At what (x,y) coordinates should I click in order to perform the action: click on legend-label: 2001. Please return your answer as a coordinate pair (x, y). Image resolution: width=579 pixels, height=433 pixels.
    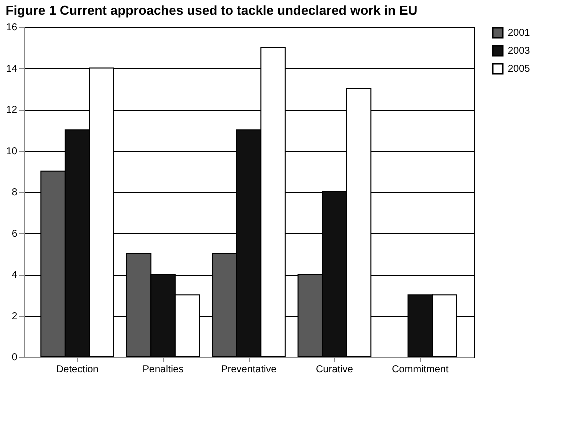
    Looking at the image, I should click on (519, 33).